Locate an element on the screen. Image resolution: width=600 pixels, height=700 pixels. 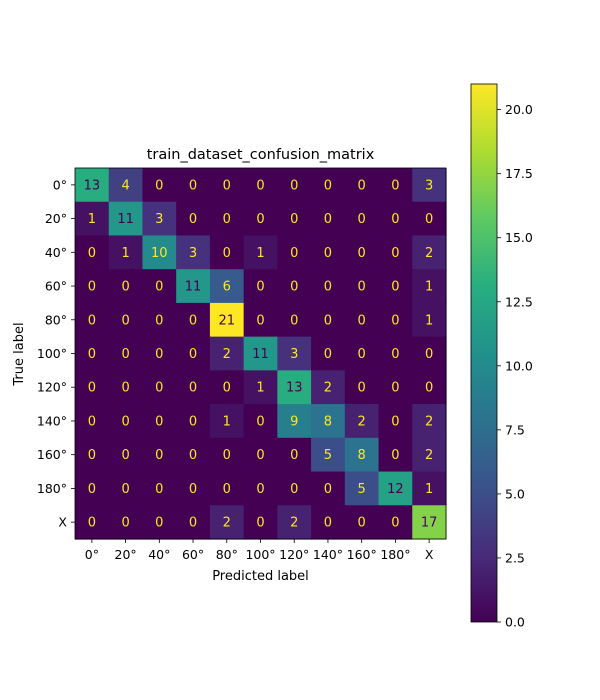
x-tick-label: 140° is located at coordinates (328, 554).